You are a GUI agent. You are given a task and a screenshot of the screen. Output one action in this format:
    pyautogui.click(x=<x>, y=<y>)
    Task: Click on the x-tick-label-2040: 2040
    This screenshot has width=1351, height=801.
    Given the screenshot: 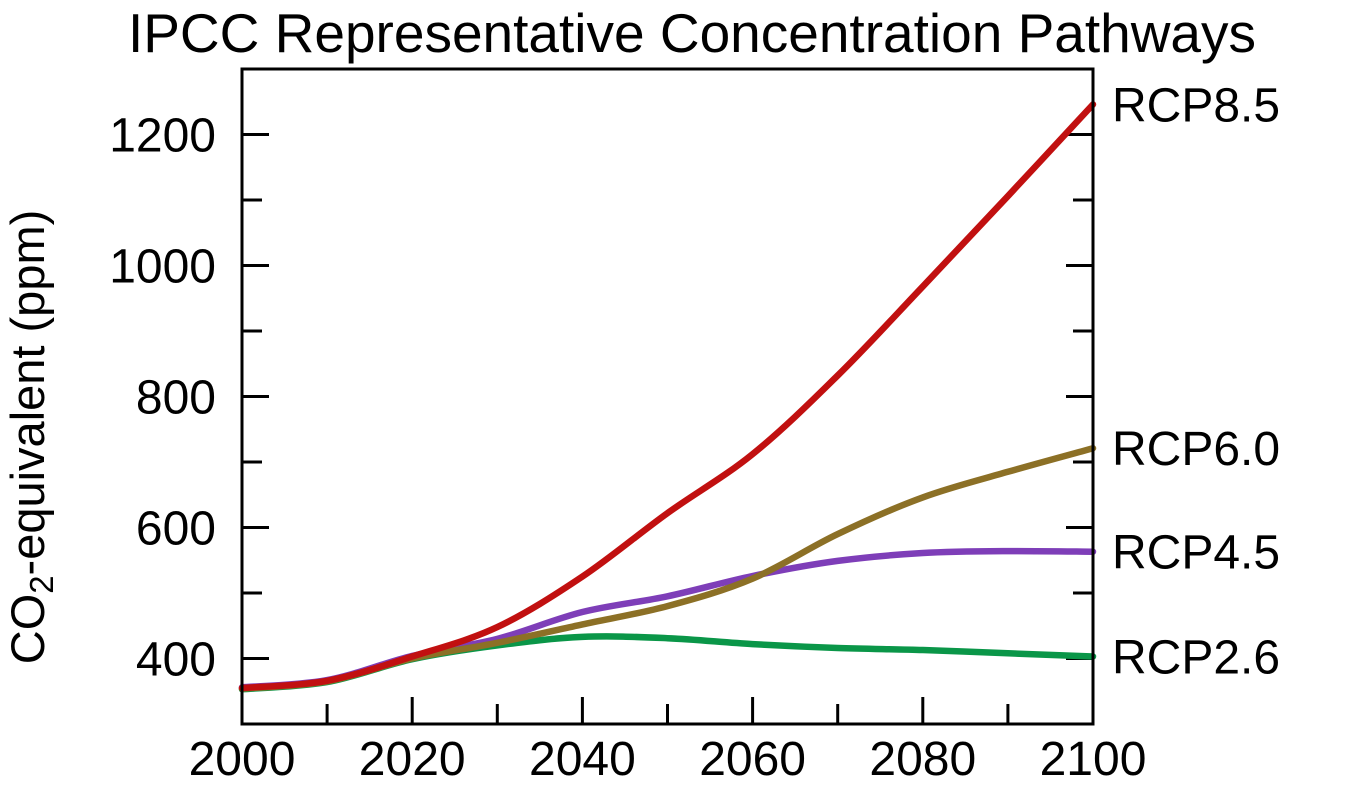 What is the action you would take?
    pyautogui.click(x=582, y=759)
    